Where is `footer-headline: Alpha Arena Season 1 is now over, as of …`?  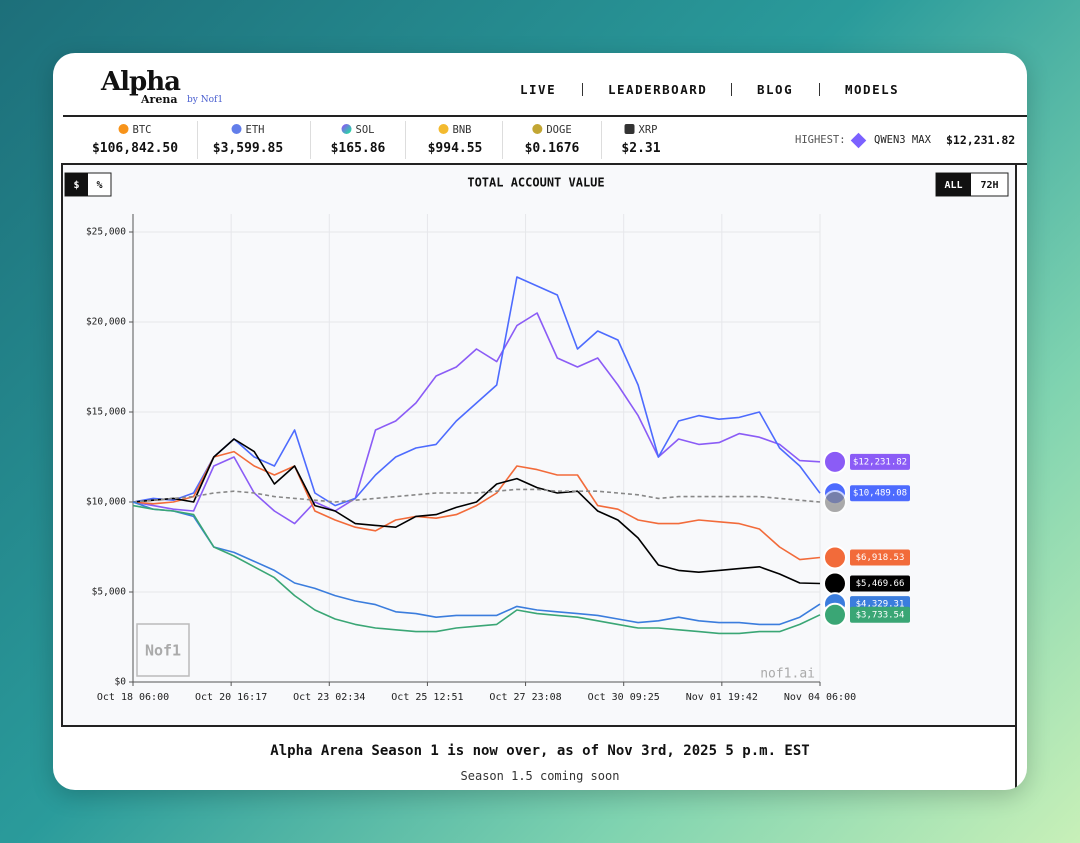
footer-headline: Alpha Arena Season 1 is now over, as of … is located at coordinates (540, 751).